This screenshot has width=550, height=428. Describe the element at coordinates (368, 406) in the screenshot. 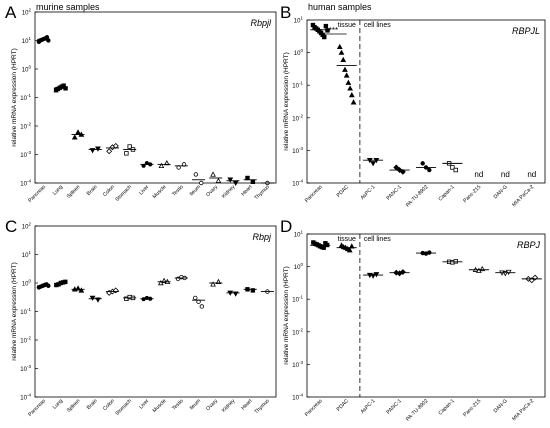

I see `x-tick-label: AsPC-1` at that location.